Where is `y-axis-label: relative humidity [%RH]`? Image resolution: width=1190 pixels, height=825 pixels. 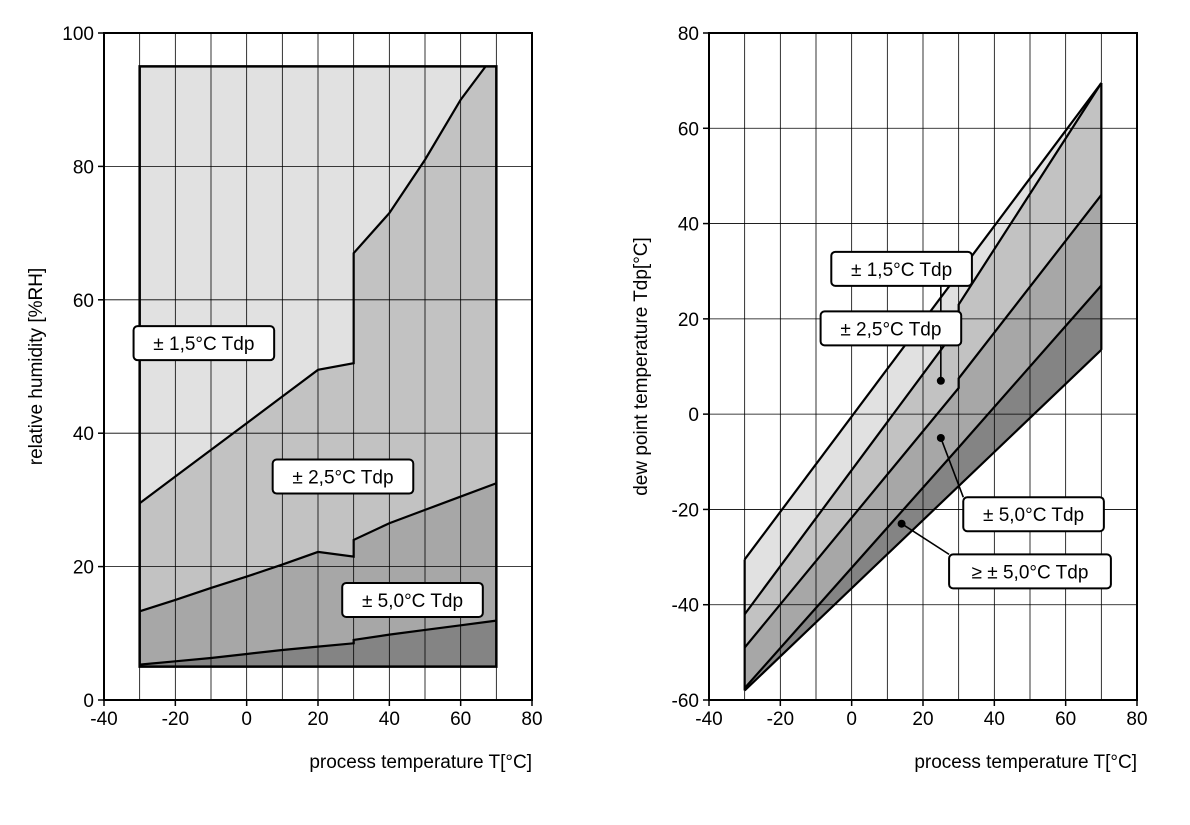 y-axis-label: relative humidity [%RH] is located at coordinates (36, 366).